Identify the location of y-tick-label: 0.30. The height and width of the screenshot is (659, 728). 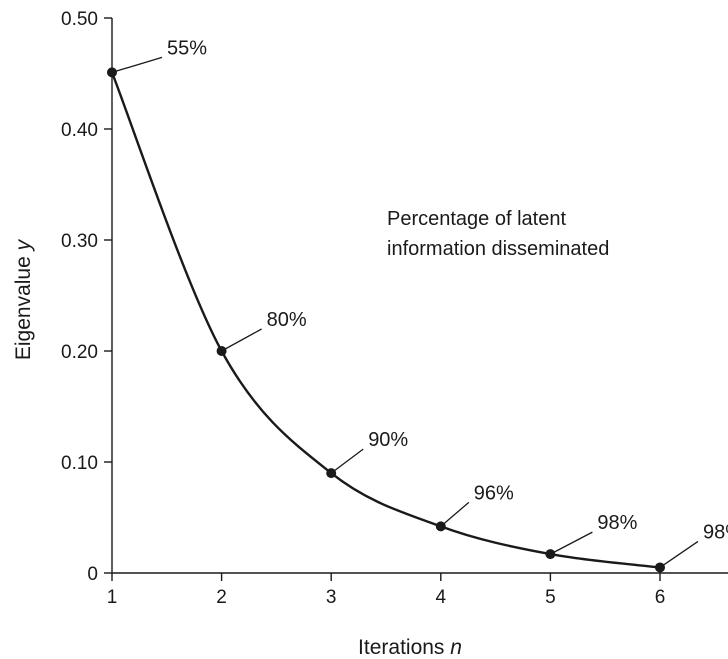
(79, 241).